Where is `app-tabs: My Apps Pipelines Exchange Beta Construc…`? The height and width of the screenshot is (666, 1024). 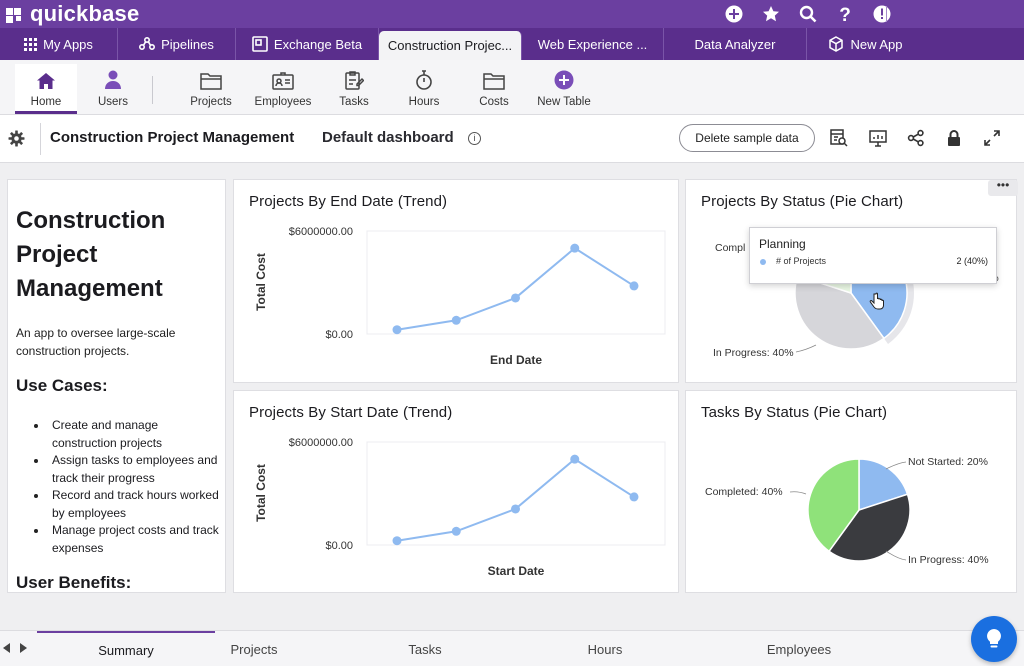
app-tabs: My Apps Pipelines Exchange Beta Construc… is located at coordinates (512, 44).